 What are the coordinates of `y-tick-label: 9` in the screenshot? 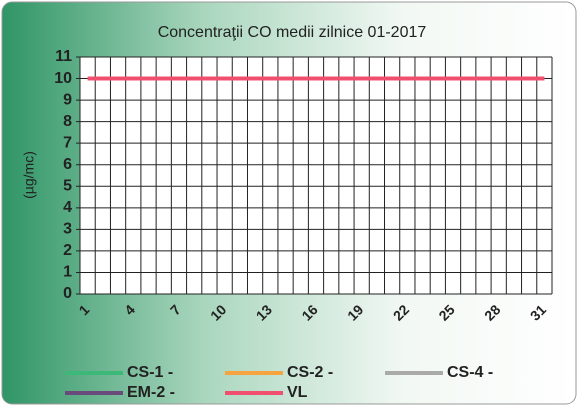 It's located at (67, 99).